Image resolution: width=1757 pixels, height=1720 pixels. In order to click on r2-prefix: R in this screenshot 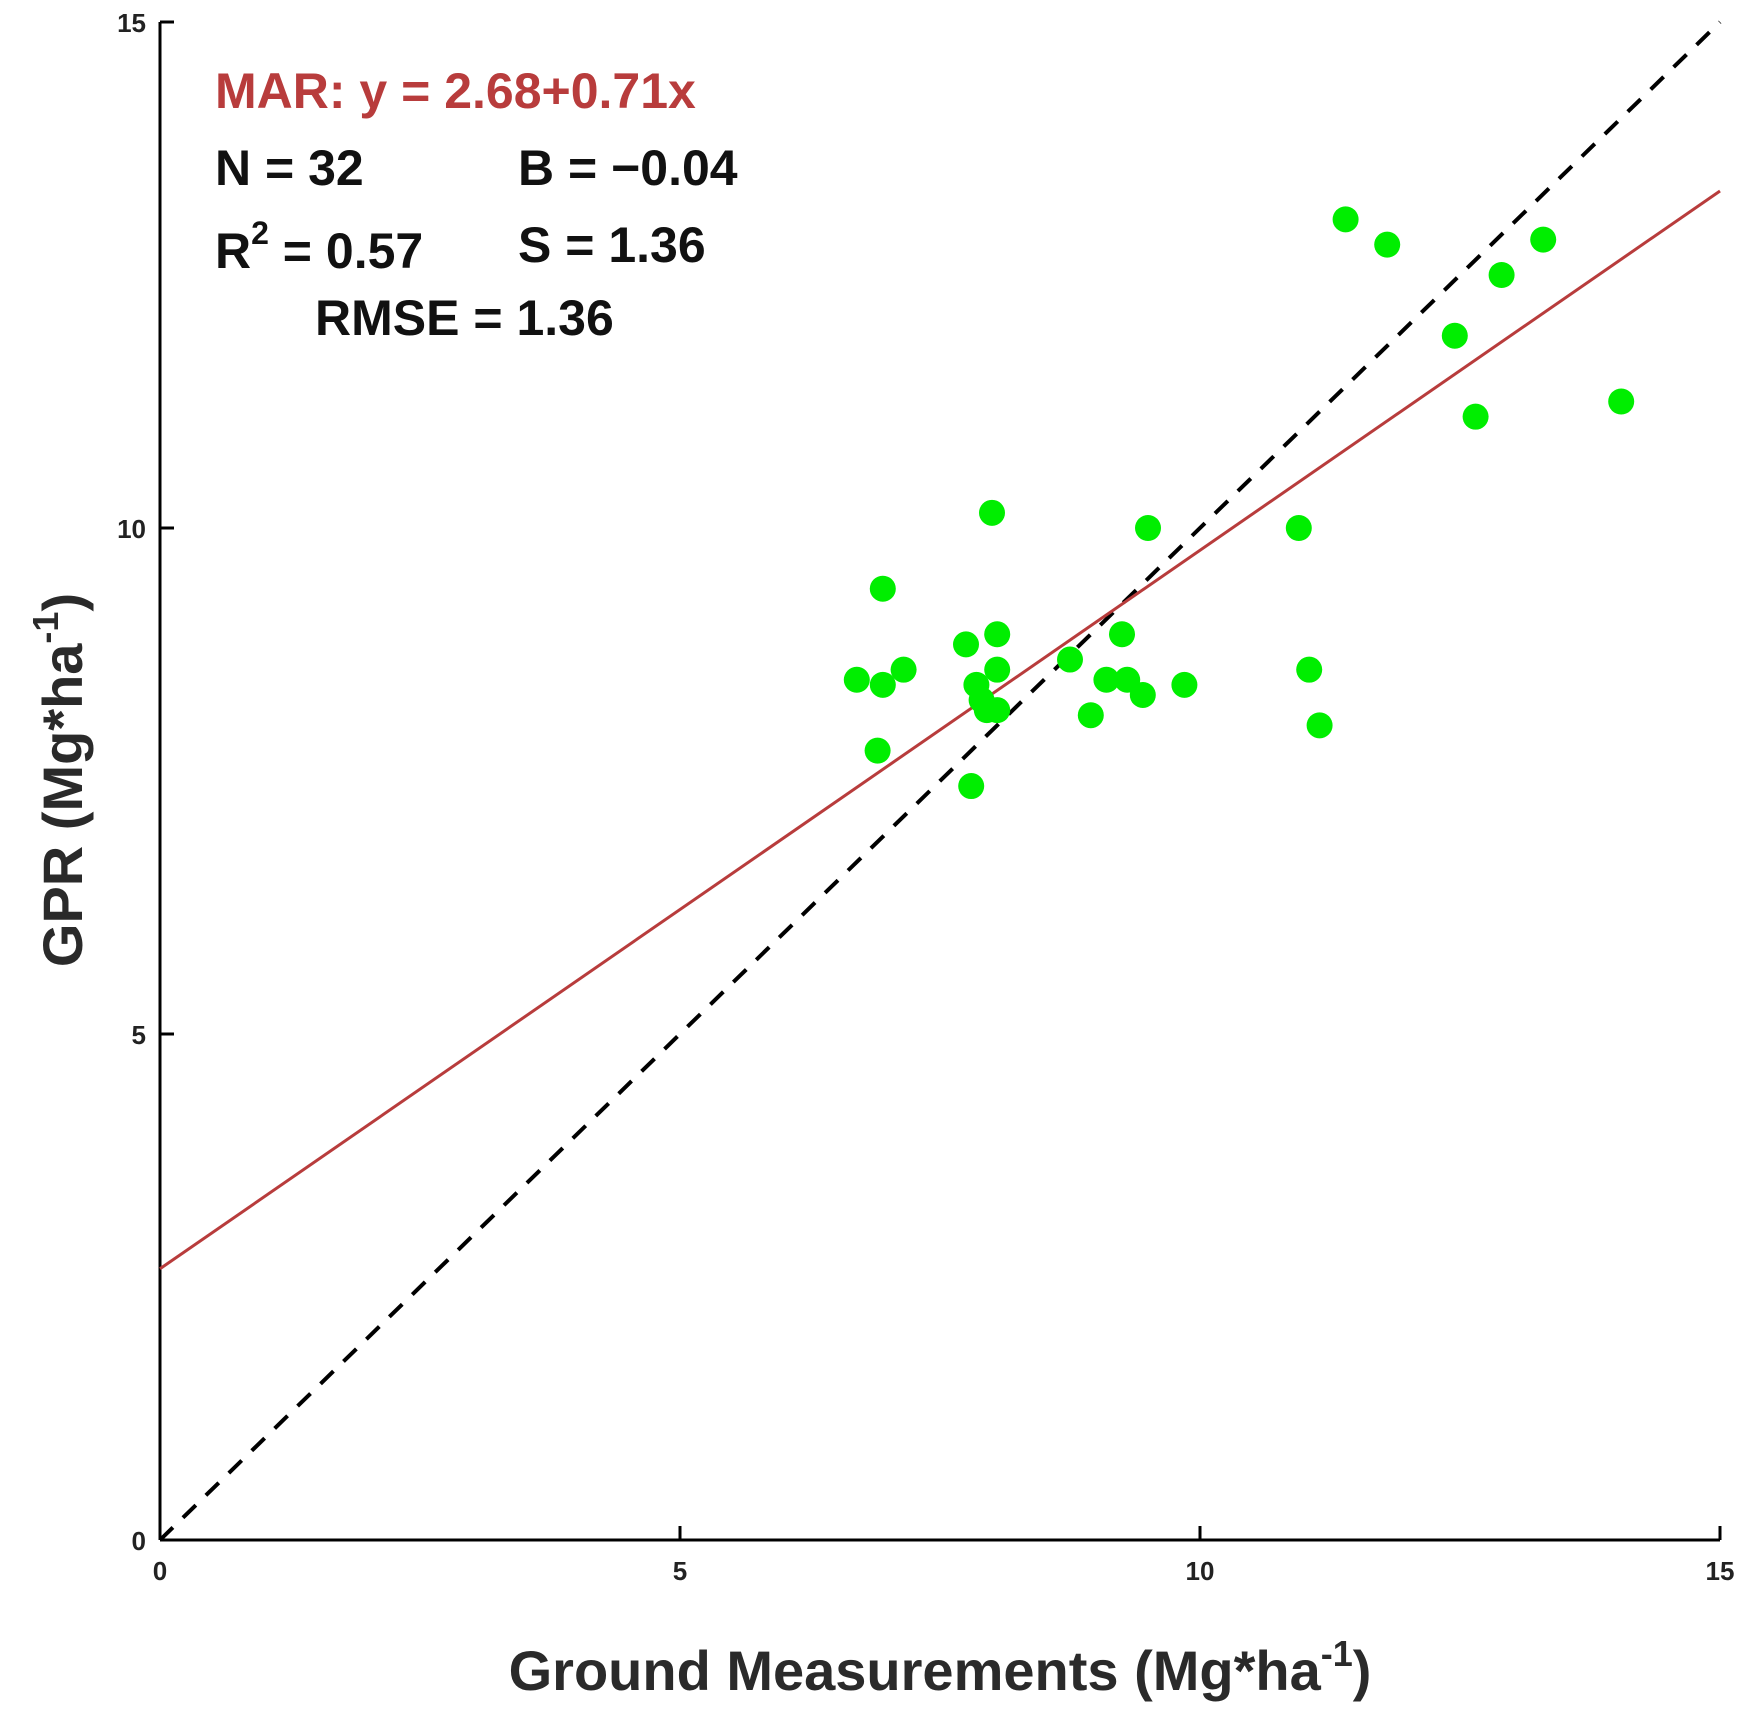, I will do `click(233, 251)`.